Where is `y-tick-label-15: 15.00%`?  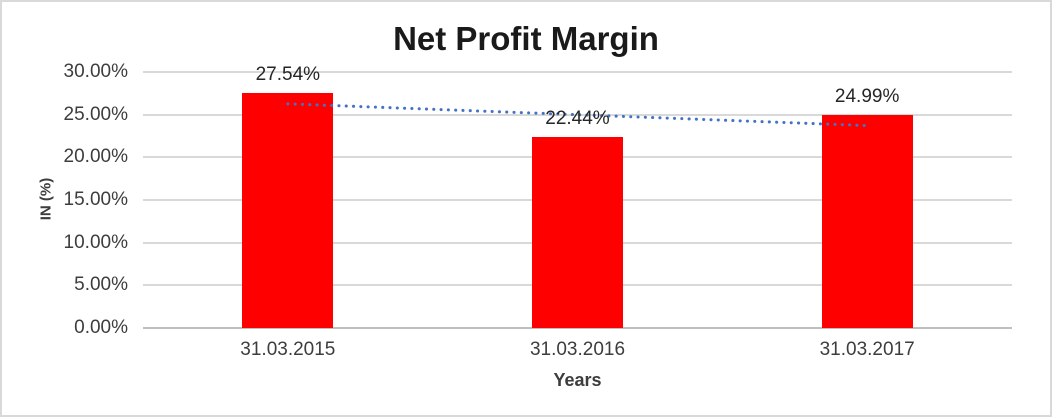
y-tick-label-15: 15.00% is located at coordinates (95, 199).